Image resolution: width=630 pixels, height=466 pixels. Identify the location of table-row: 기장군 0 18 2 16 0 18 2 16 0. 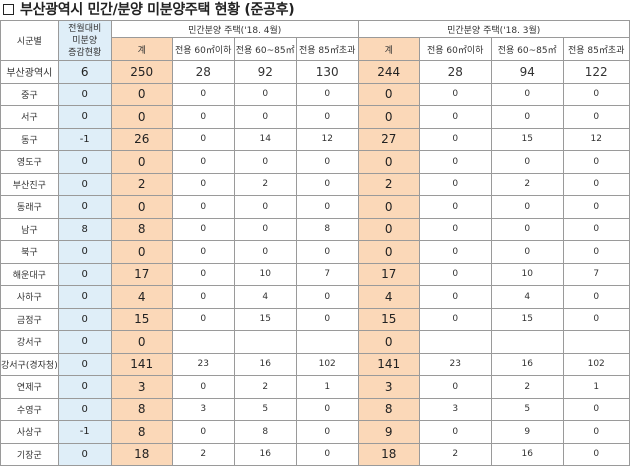
(315, 454).